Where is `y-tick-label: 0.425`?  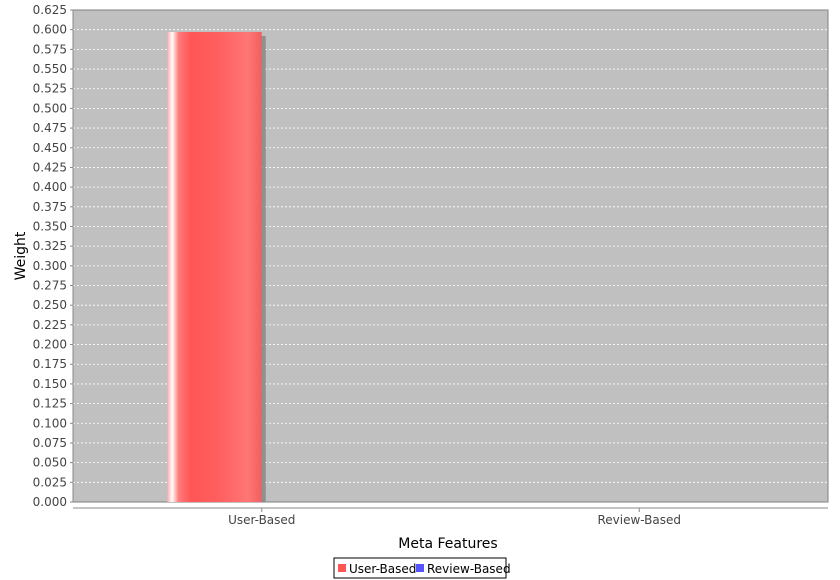
y-tick-label: 0.425 is located at coordinates (50, 167).